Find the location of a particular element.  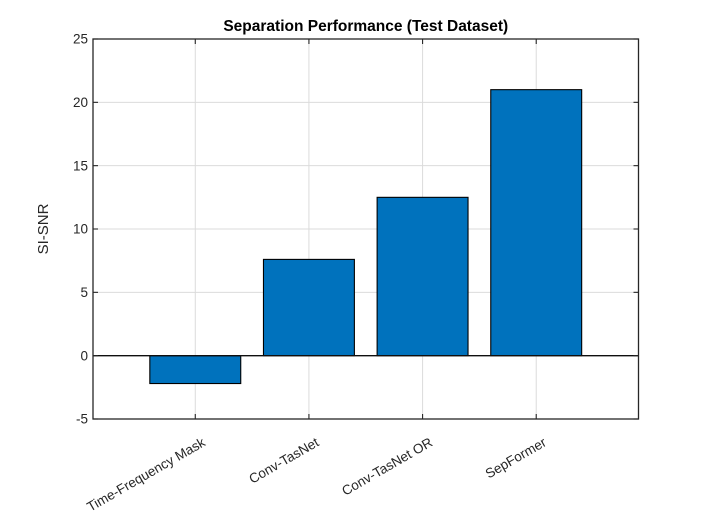

y-tick-label--5: -5 is located at coordinates (82, 419).